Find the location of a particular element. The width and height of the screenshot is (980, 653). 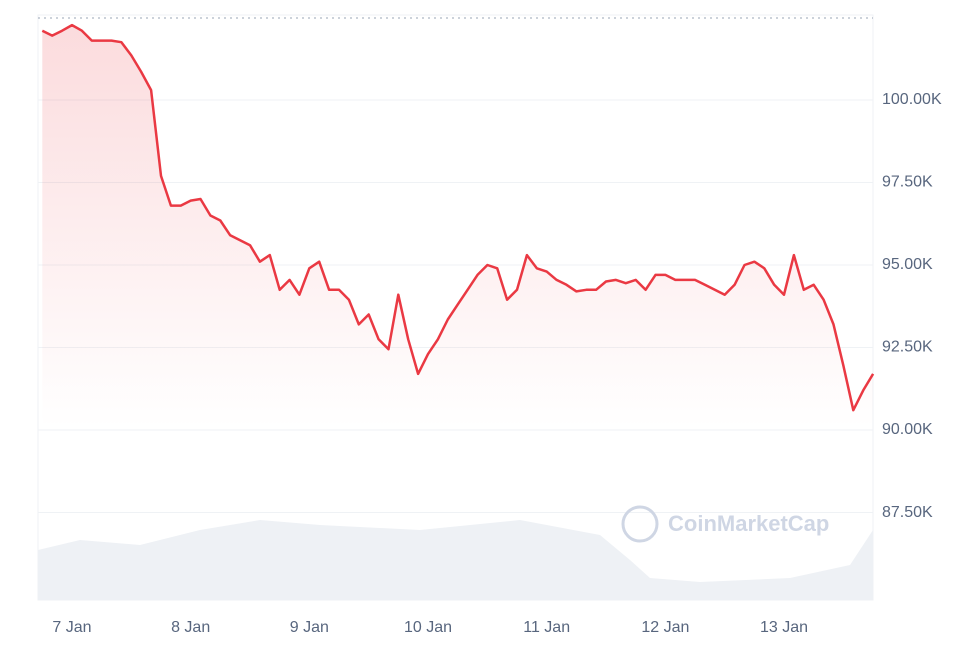

x-tick-label: 12 Jan is located at coordinates (665, 627).